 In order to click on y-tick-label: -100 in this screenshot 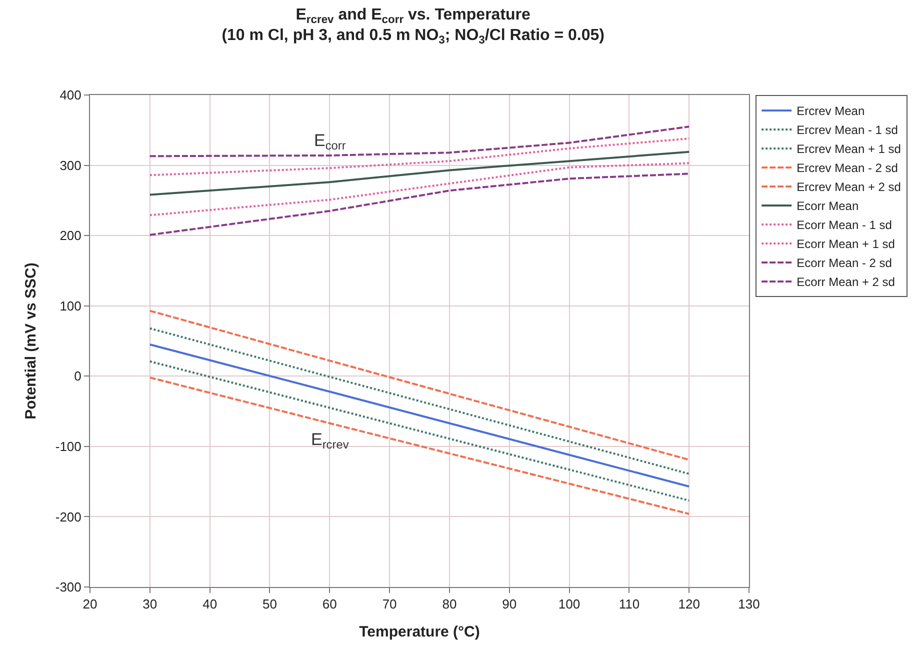, I will do `click(68, 446)`.